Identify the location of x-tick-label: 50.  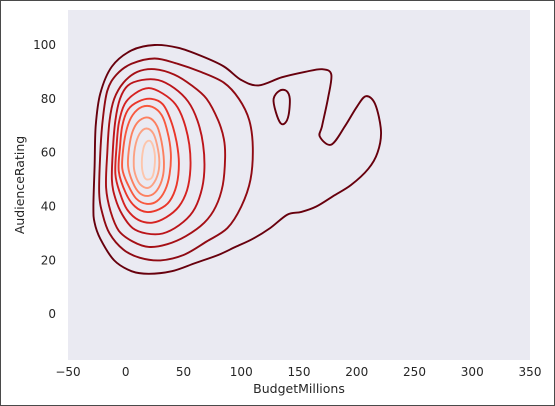
(183, 372).